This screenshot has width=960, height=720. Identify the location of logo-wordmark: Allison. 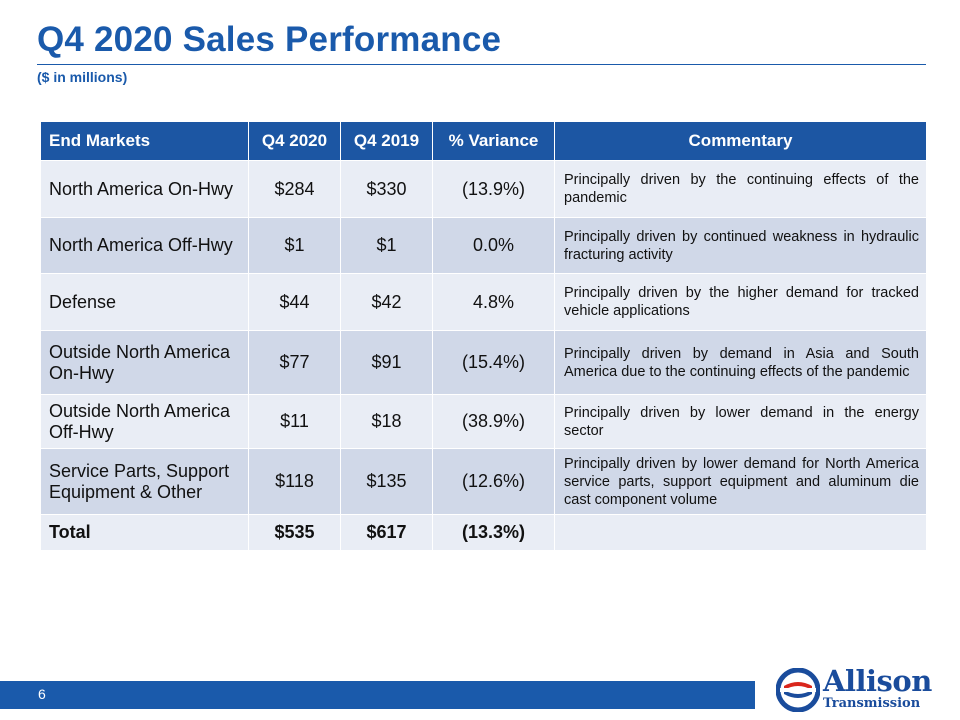
(877, 681).